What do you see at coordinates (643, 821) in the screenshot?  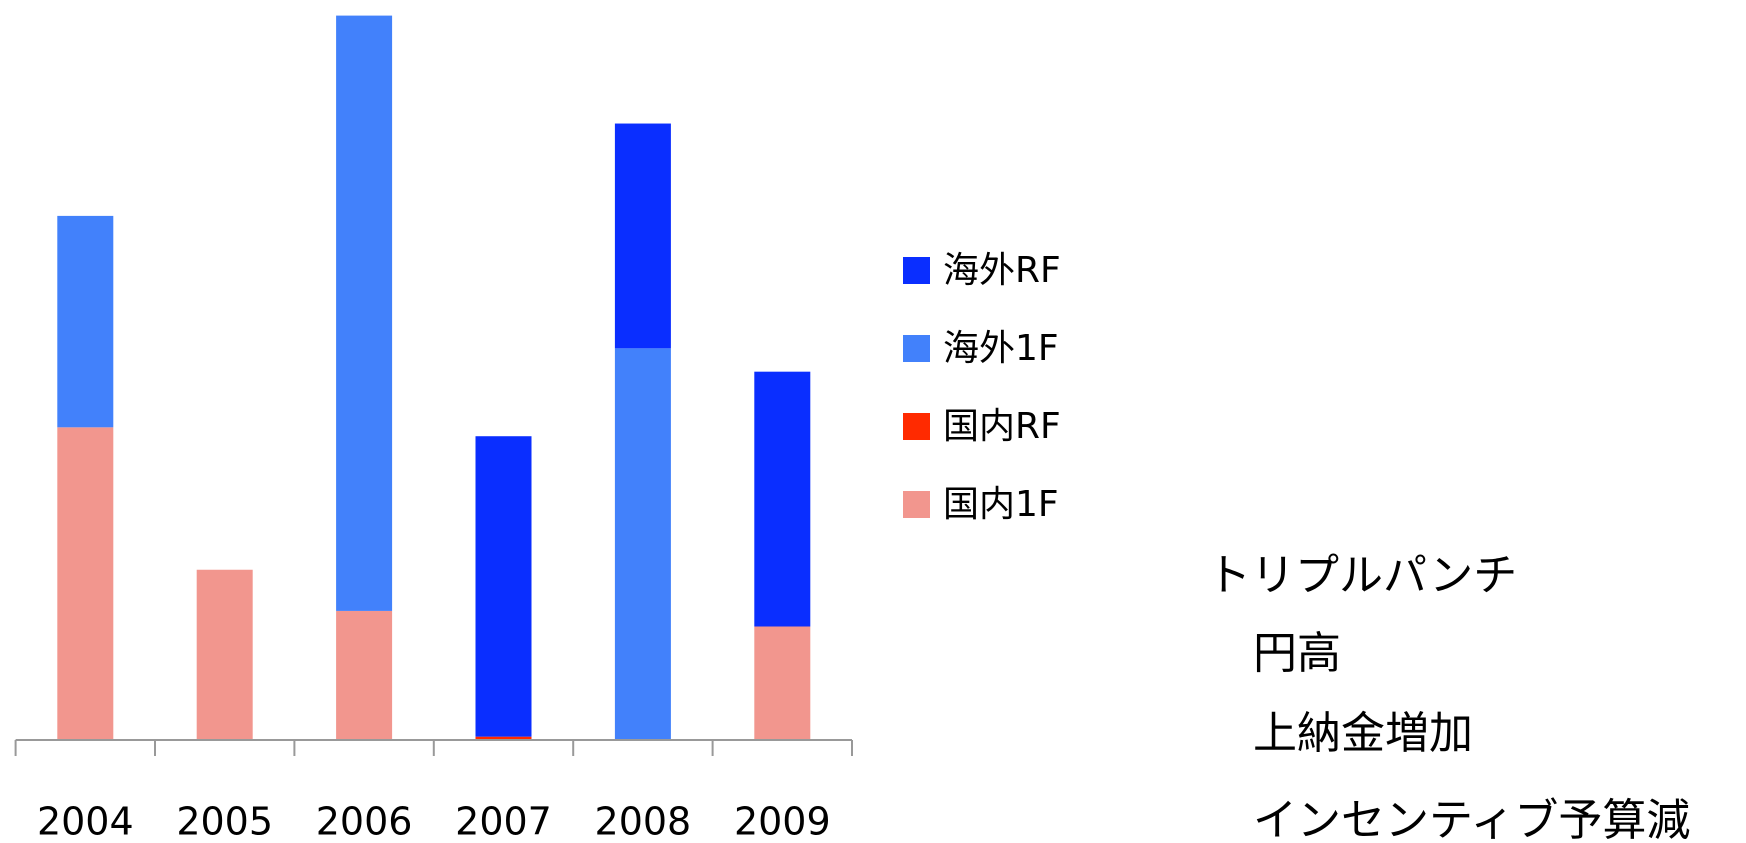 I see `x-tick-label: 2008` at bounding box center [643, 821].